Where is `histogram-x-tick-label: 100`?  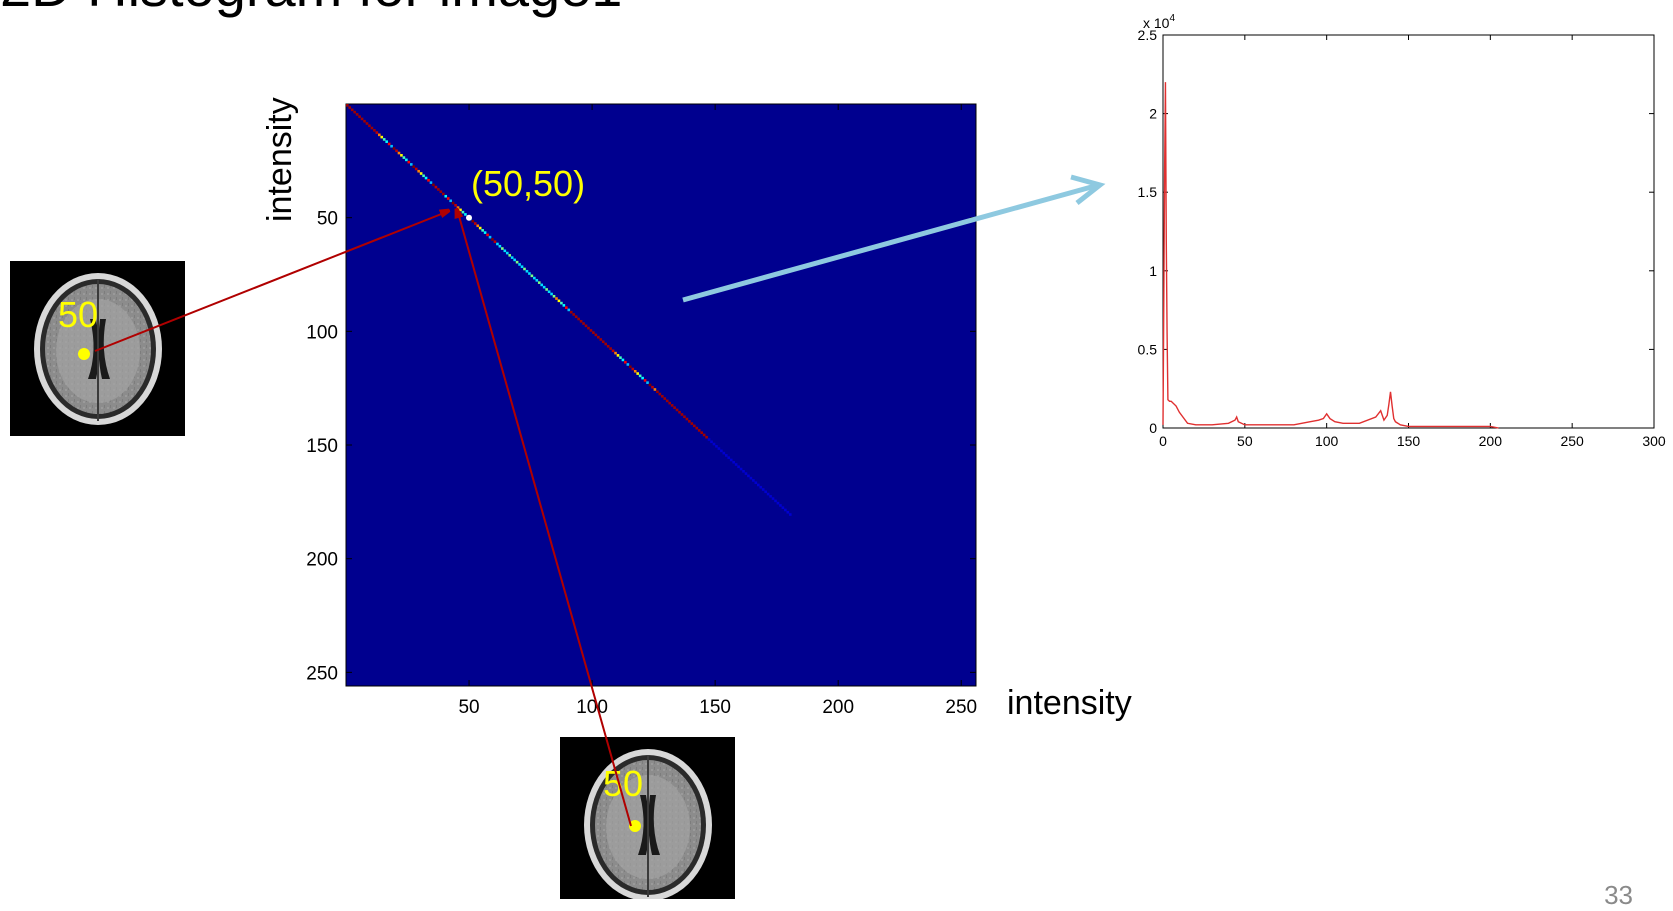
histogram-x-tick-label: 100 is located at coordinates (1327, 441).